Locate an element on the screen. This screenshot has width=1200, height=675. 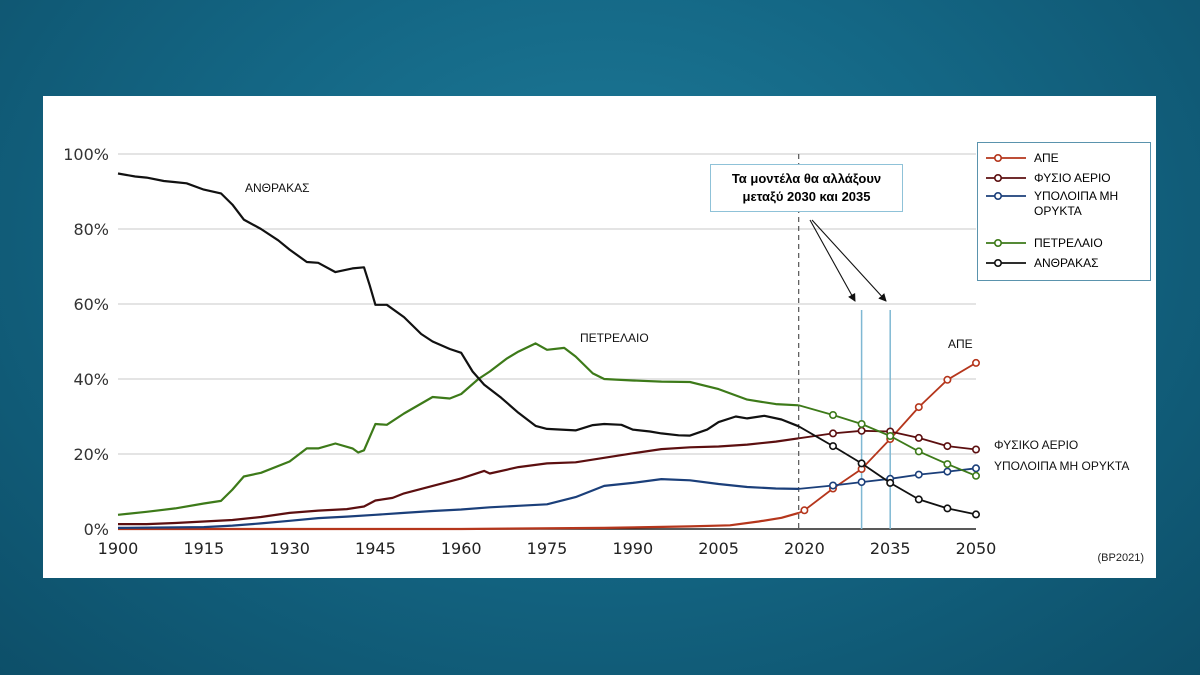
x-tick-label: 1990 is located at coordinates (632, 548).